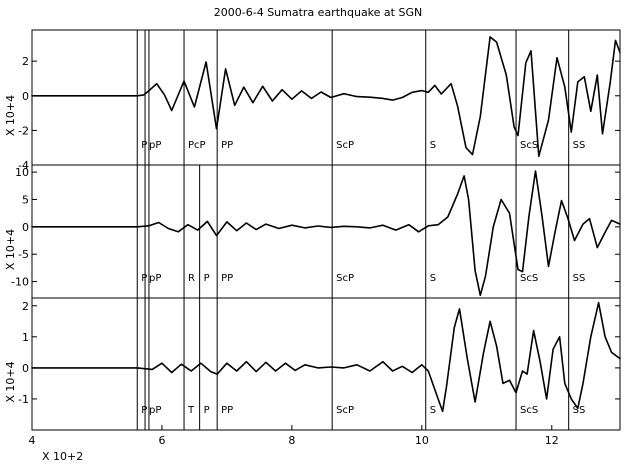 The image size is (636, 472). What do you see at coordinates (23, 130) in the screenshot?
I see `y-tick-label: -2` at bounding box center [23, 130].